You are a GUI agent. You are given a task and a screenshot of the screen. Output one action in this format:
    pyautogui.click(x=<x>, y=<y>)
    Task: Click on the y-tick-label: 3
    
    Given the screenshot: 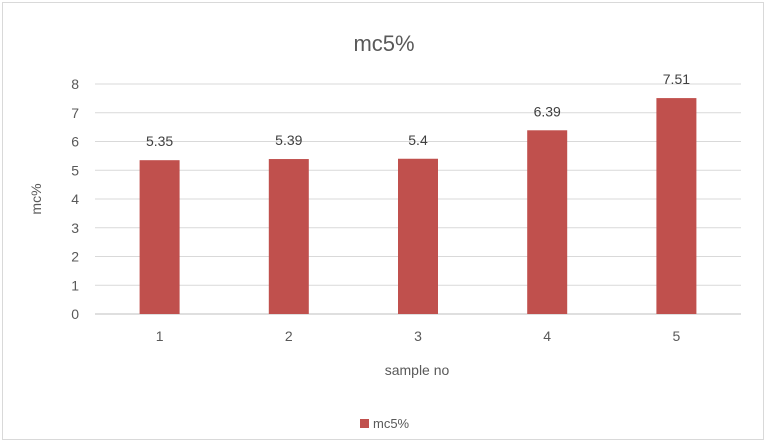 What is the action you would take?
    pyautogui.click(x=75, y=228)
    